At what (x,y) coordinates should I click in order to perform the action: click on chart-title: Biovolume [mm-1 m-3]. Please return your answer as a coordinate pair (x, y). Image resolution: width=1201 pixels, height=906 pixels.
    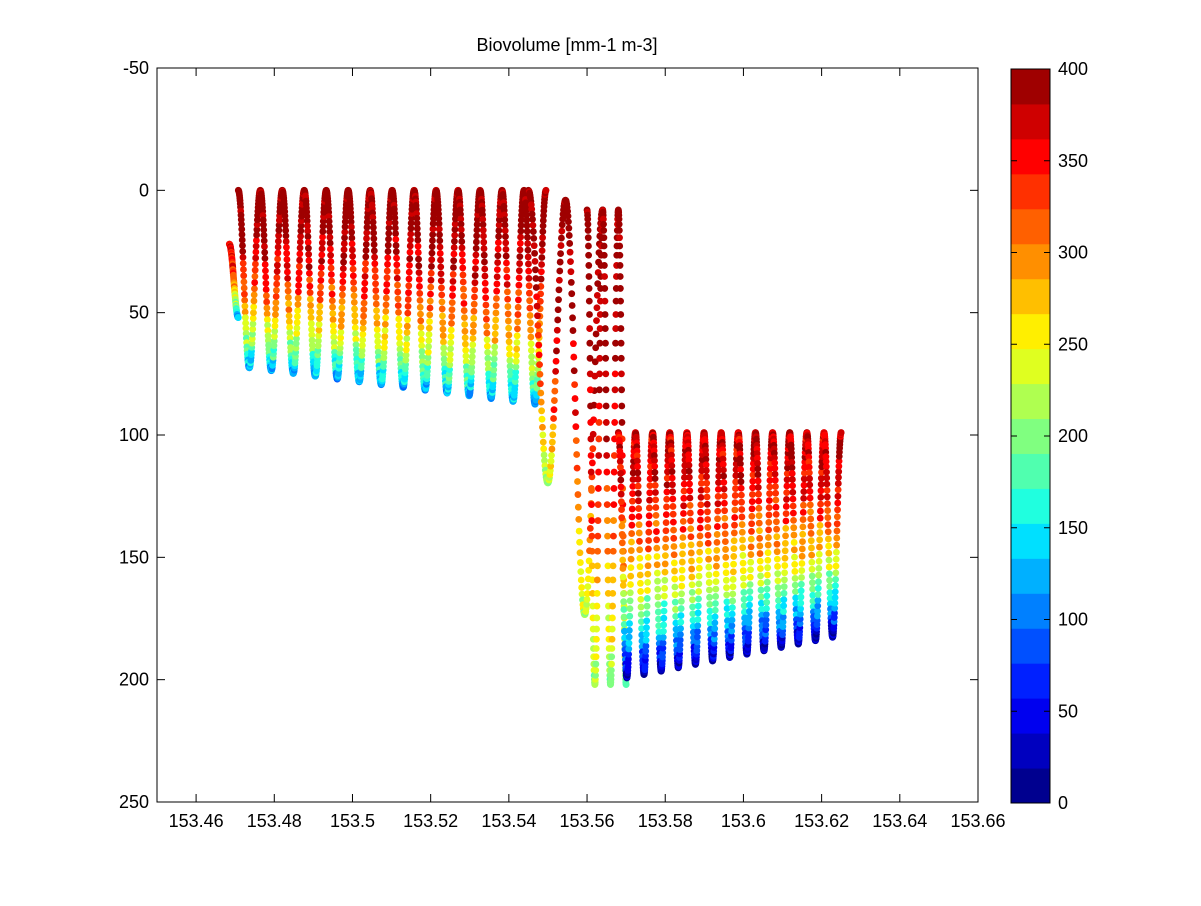
    Looking at the image, I should click on (566, 45).